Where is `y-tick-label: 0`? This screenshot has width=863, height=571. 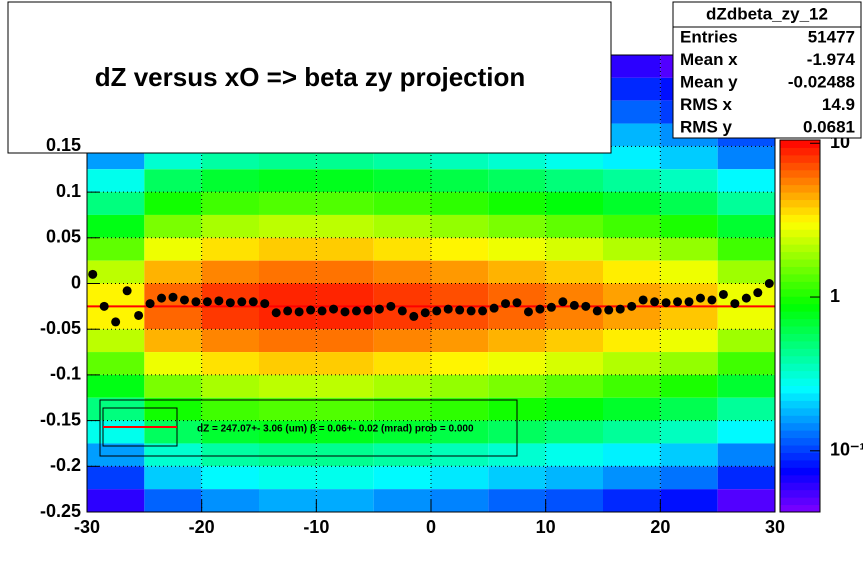
y-tick-label: 0 is located at coordinates (76, 282).